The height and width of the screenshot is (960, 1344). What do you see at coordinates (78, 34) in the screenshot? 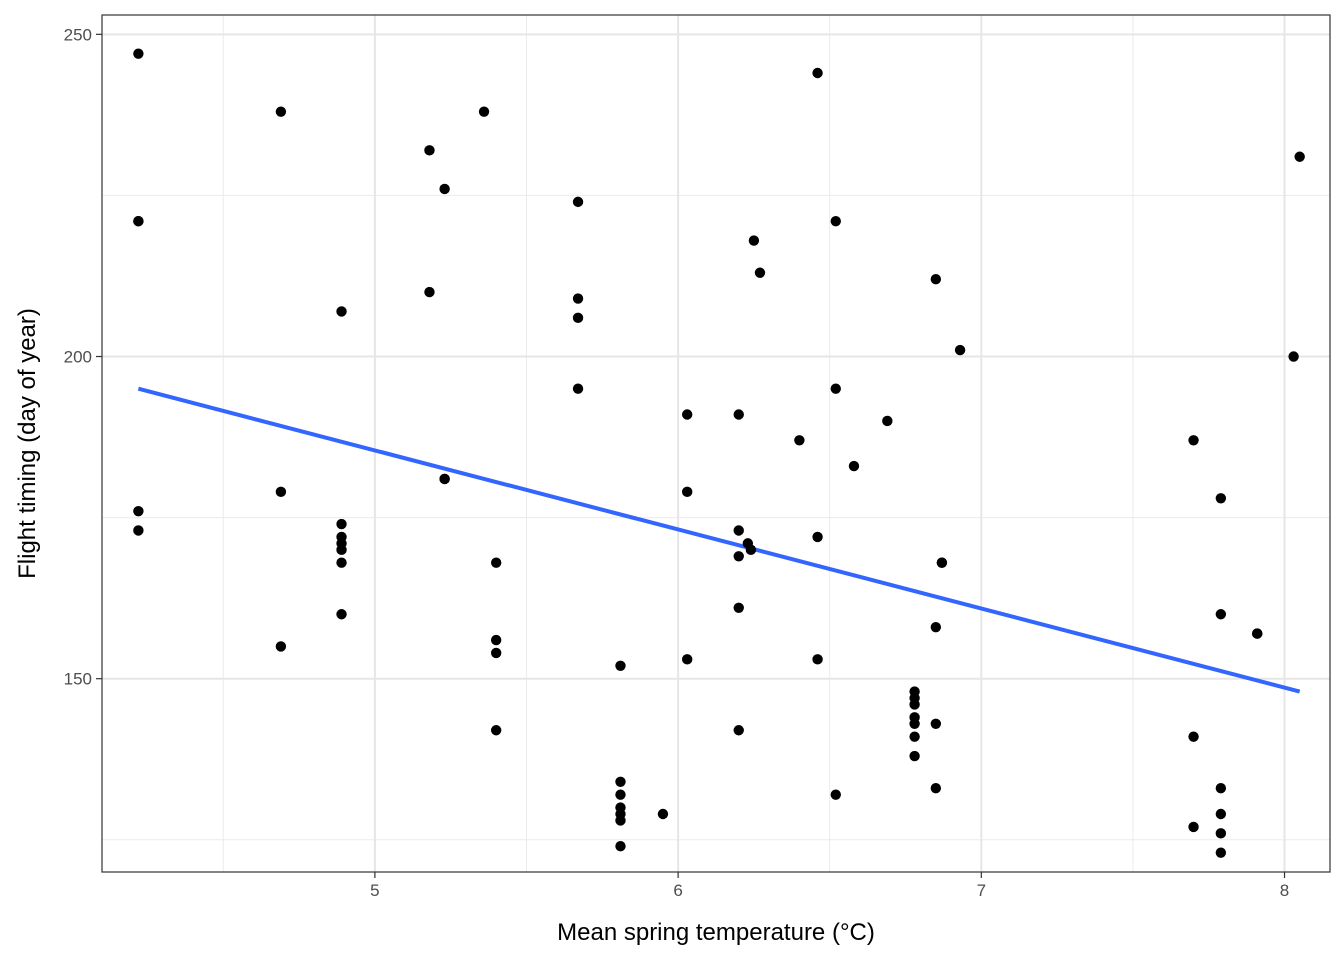
I see `y-tick-label: 250` at bounding box center [78, 34].